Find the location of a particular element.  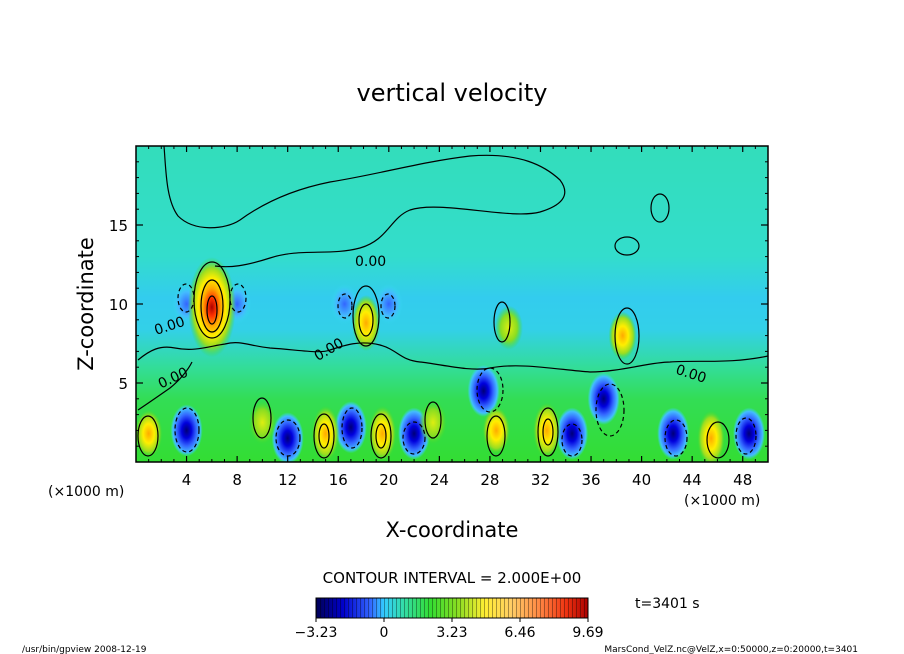

colorbar-tick-label: −3.23 is located at coordinates (316, 633).